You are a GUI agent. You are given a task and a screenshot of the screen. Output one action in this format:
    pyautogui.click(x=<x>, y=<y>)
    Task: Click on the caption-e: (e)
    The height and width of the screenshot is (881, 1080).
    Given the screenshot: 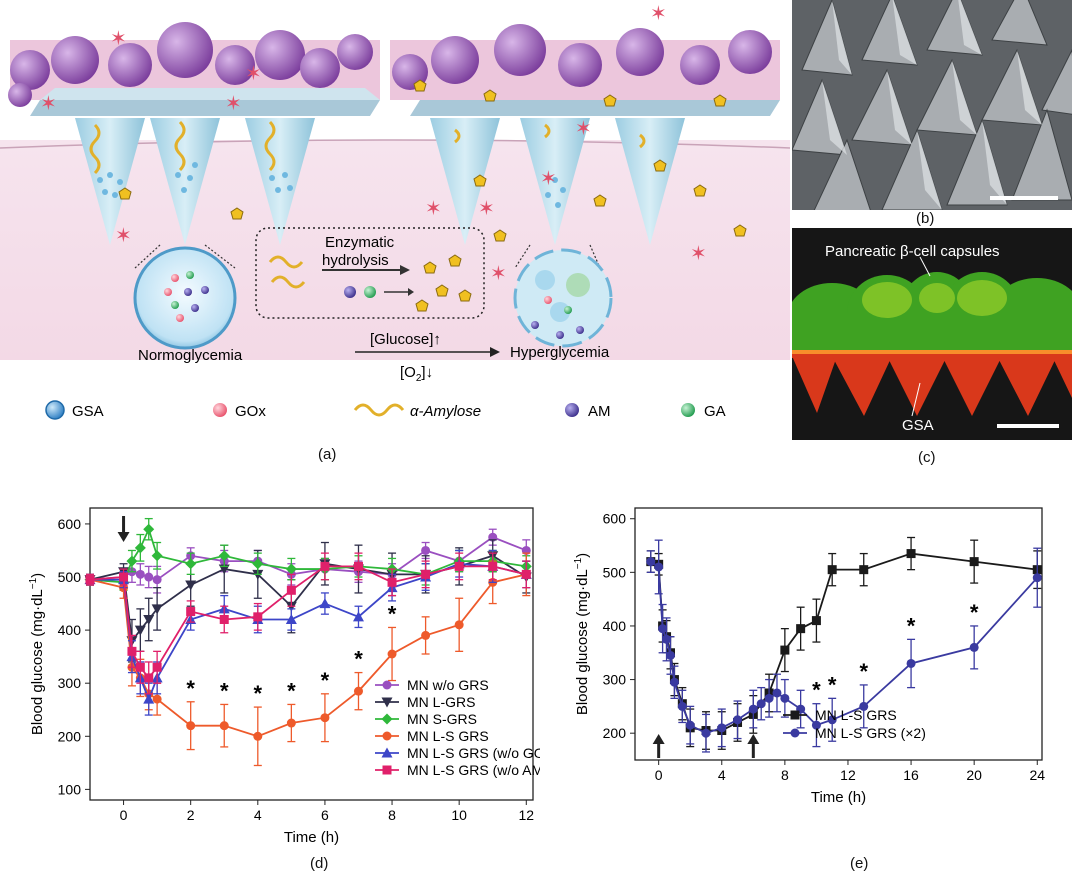 What is the action you would take?
    pyautogui.click(x=859, y=863)
    